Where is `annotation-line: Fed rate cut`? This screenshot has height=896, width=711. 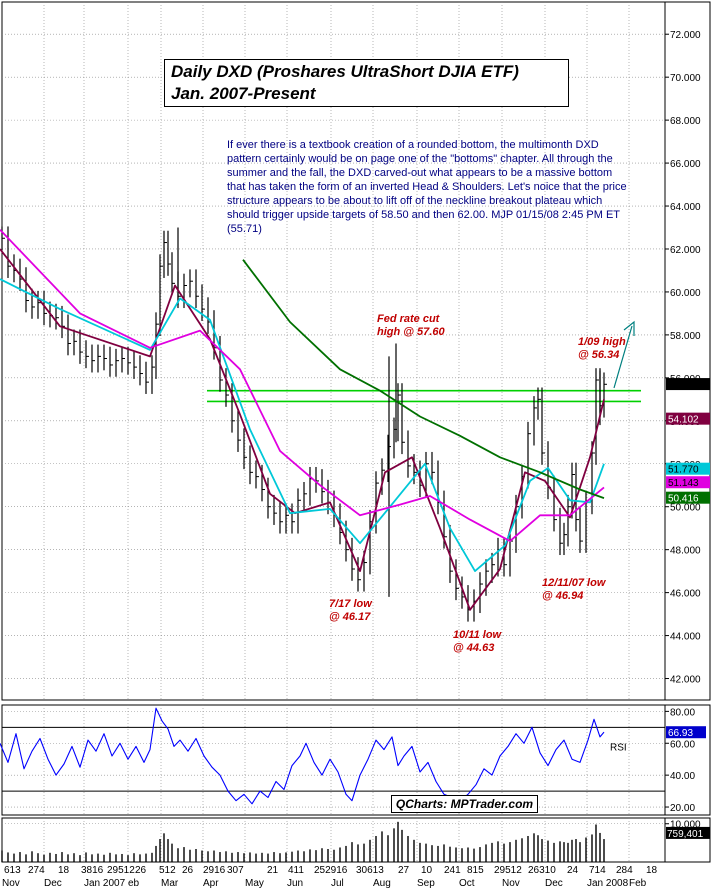
annotation-line: Fed rate cut is located at coordinates (408, 319).